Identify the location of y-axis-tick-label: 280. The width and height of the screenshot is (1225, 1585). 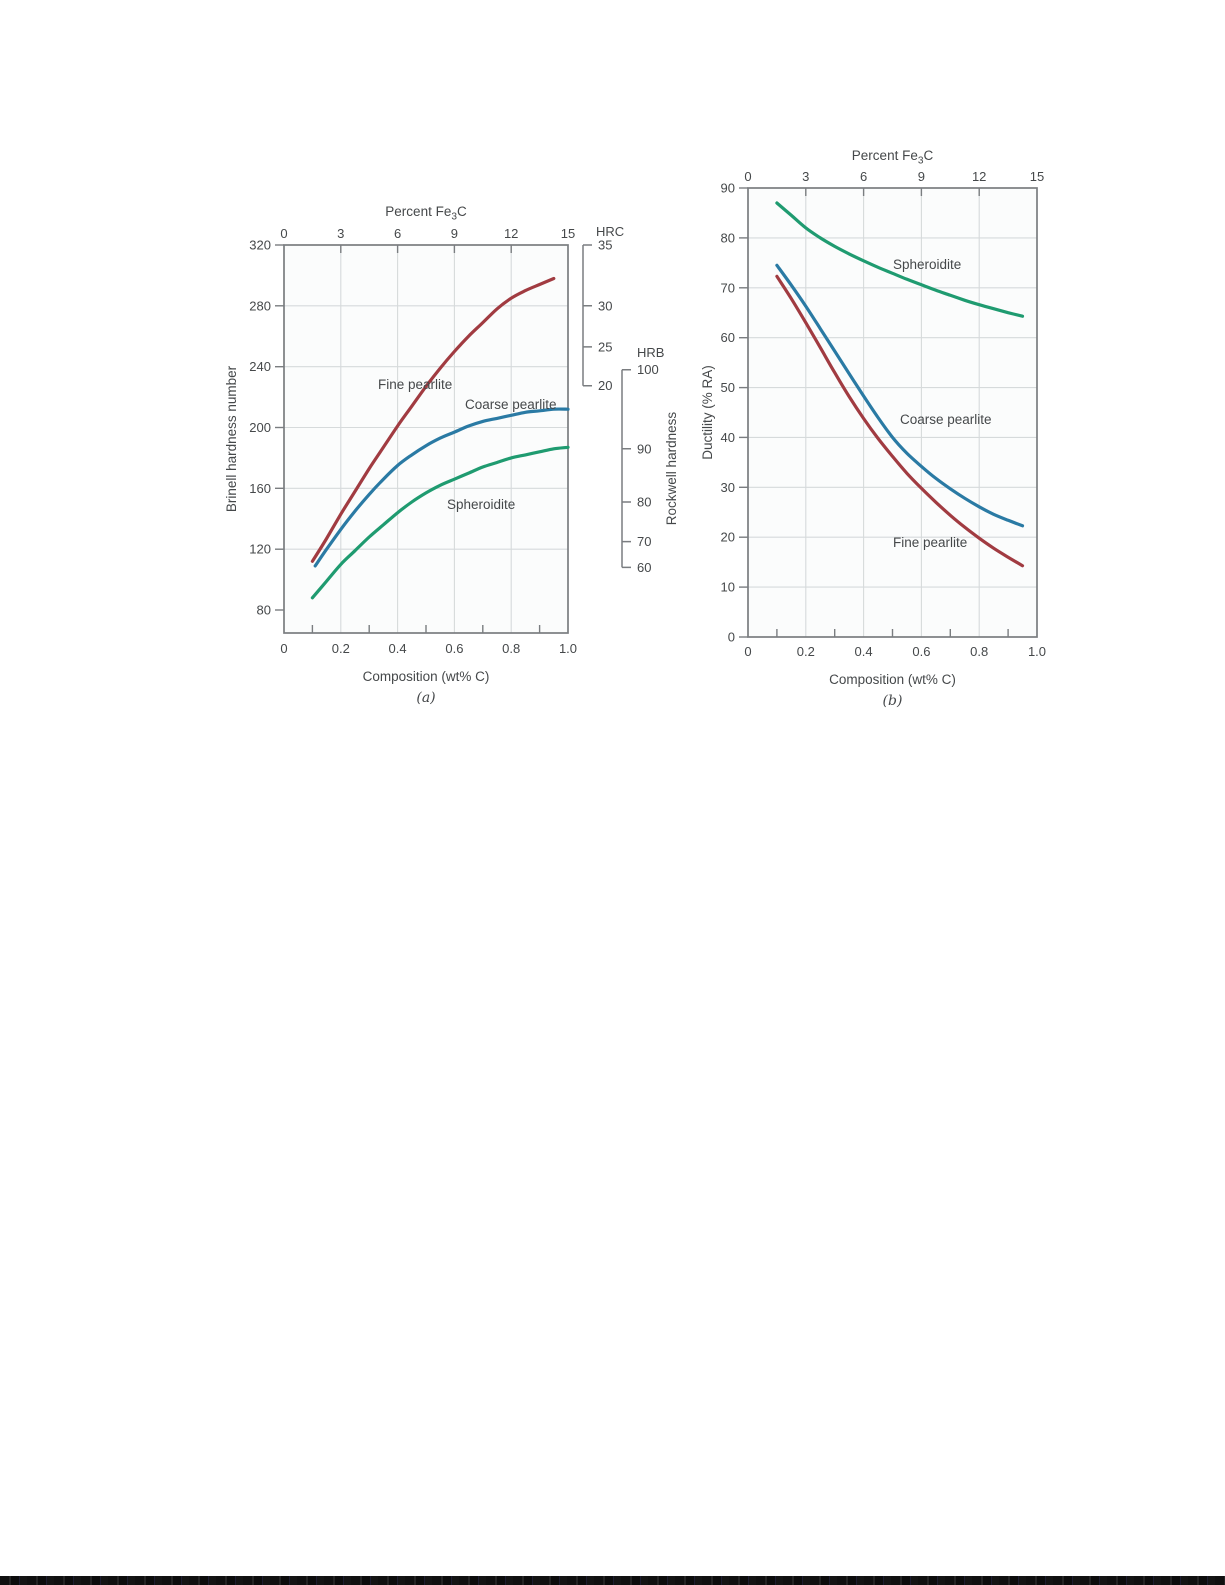
(260, 305).